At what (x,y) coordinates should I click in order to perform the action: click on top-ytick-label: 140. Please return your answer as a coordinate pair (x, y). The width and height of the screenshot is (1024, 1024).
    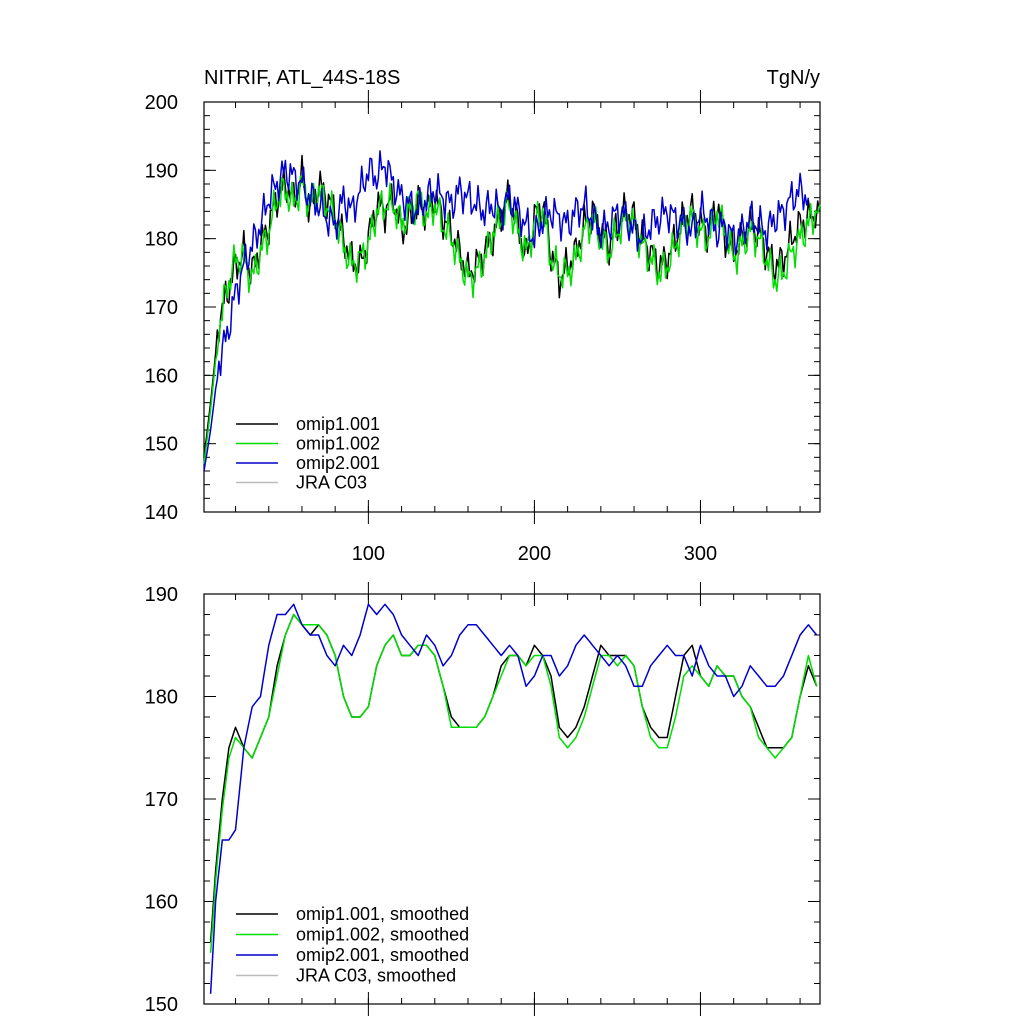
    Looking at the image, I should click on (161, 513).